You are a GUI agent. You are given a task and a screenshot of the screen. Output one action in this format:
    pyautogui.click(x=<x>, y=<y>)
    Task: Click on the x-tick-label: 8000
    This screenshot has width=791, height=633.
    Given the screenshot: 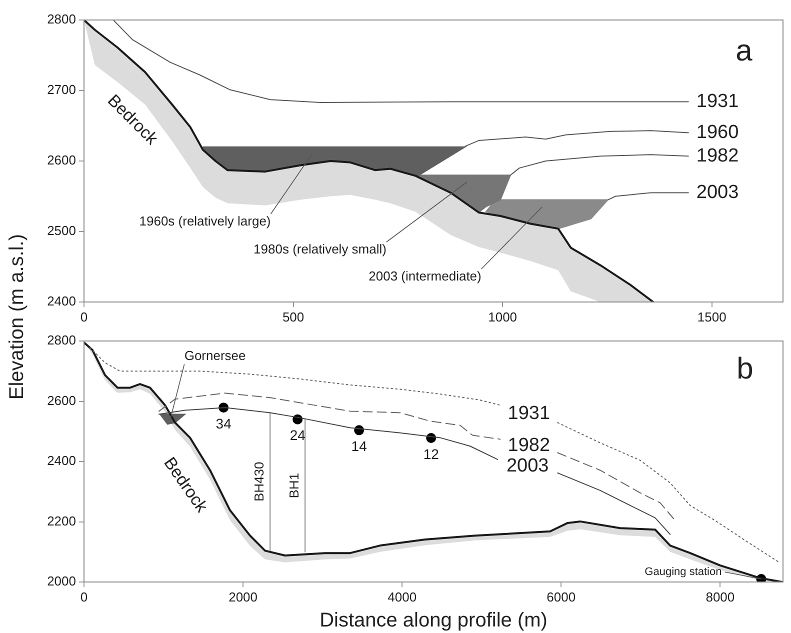 What is the action you would take?
    pyautogui.click(x=720, y=596)
    